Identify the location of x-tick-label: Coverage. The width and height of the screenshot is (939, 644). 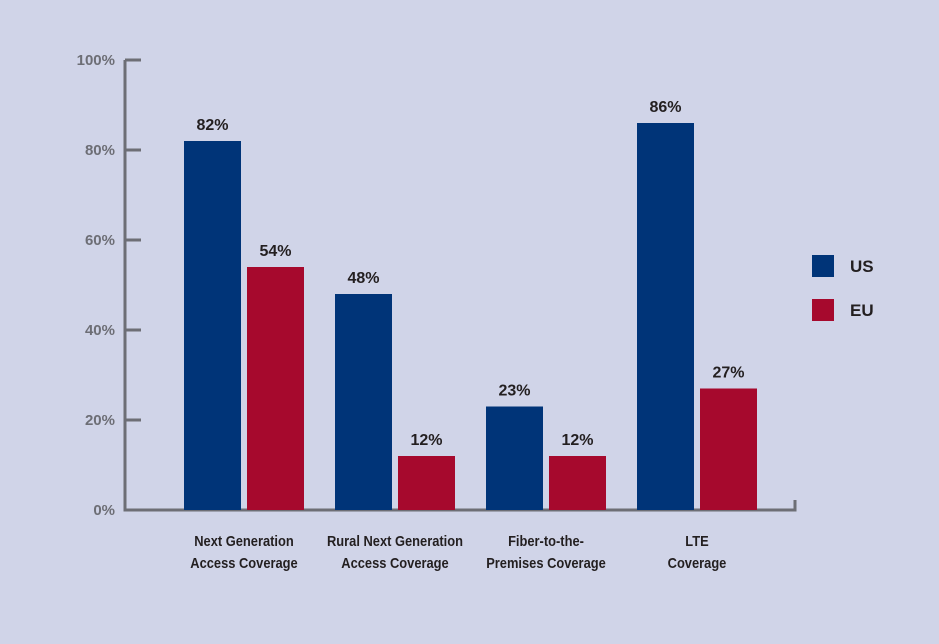
(697, 562).